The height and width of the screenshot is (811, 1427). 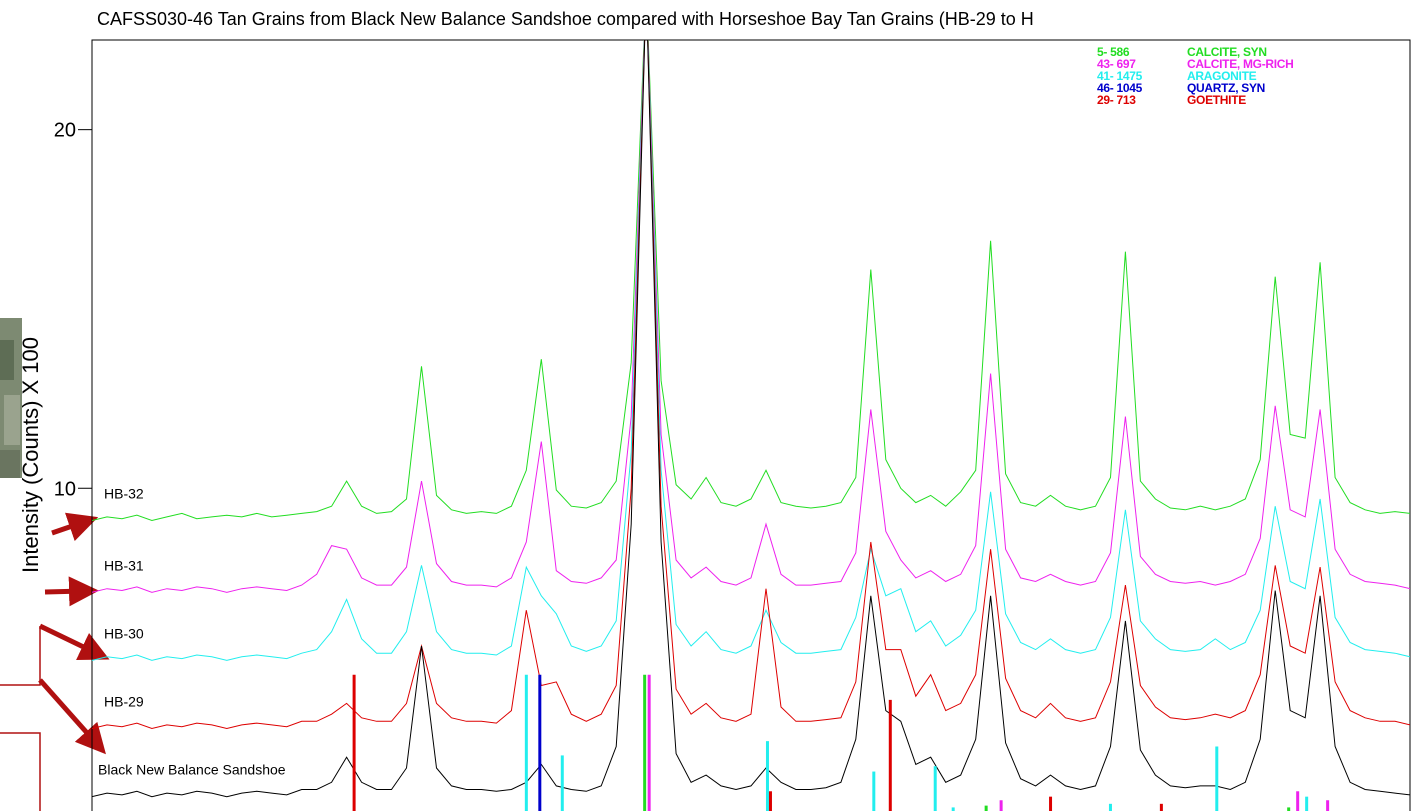 What do you see at coordinates (65, 131) in the screenshot?
I see `y-tick-label: 20` at bounding box center [65, 131].